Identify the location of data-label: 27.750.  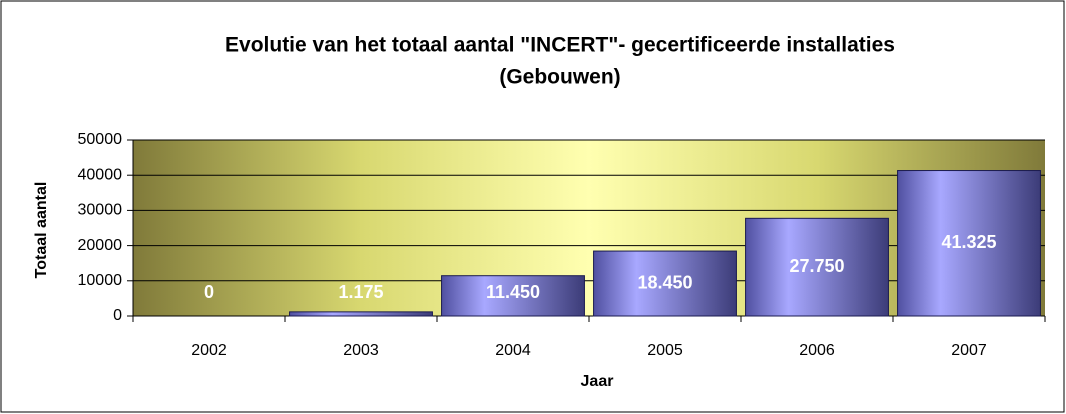
(816, 266).